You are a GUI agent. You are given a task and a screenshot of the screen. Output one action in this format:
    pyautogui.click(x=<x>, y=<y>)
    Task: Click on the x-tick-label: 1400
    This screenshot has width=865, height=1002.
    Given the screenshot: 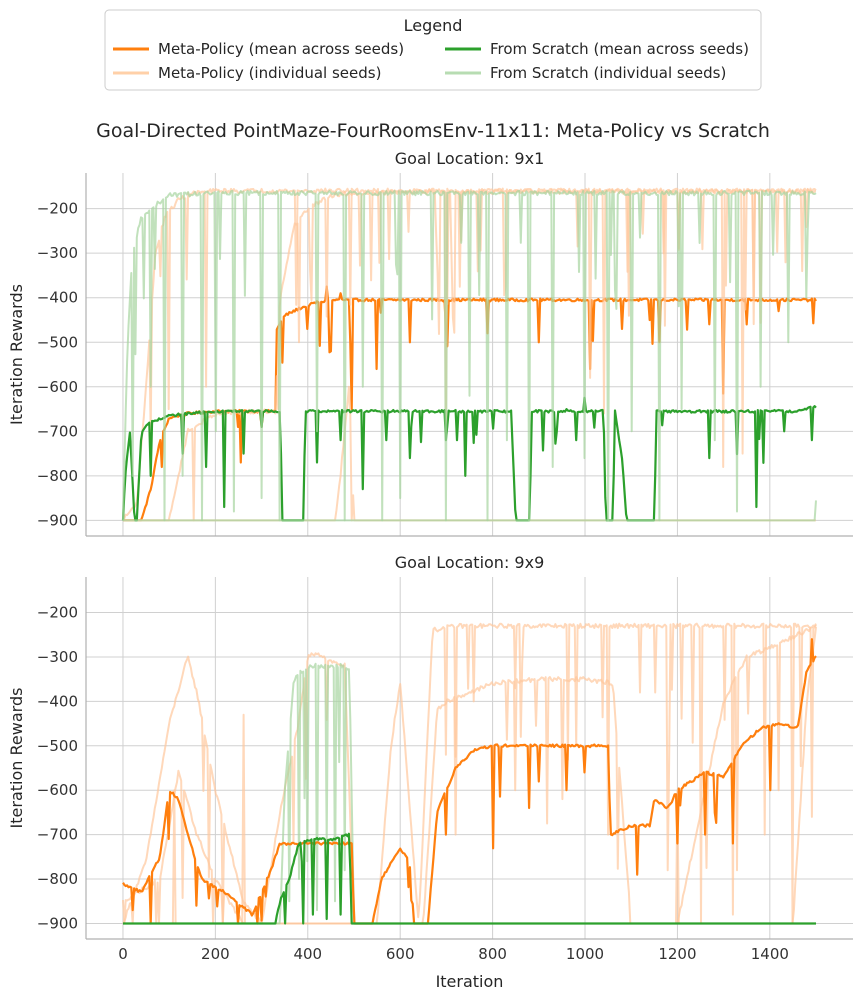 What is the action you would take?
    pyautogui.click(x=770, y=954)
    